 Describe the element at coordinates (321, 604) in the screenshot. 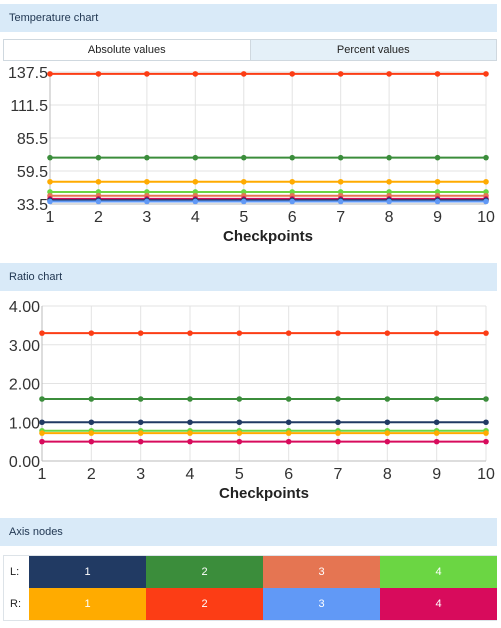

I see `right-node-3: 3` at that location.